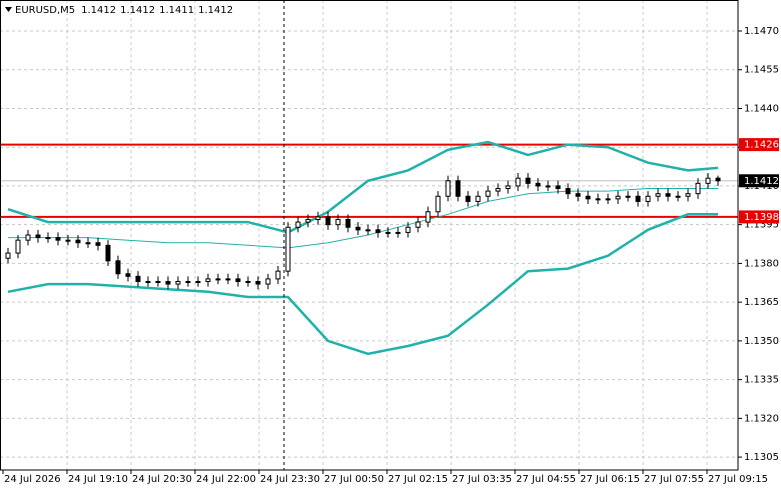 The width and height of the screenshot is (781, 489). Describe the element at coordinates (738, 479) in the screenshot. I see `x-tick-label: 27 Jul 09:15` at that location.